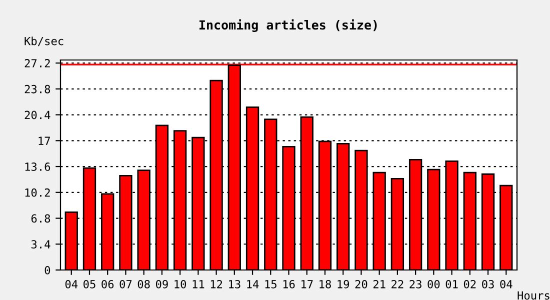 This screenshot has height=300, width=550. What do you see at coordinates (325, 284) in the screenshot?
I see `x-tick-label: 18` at bounding box center [325, 284].